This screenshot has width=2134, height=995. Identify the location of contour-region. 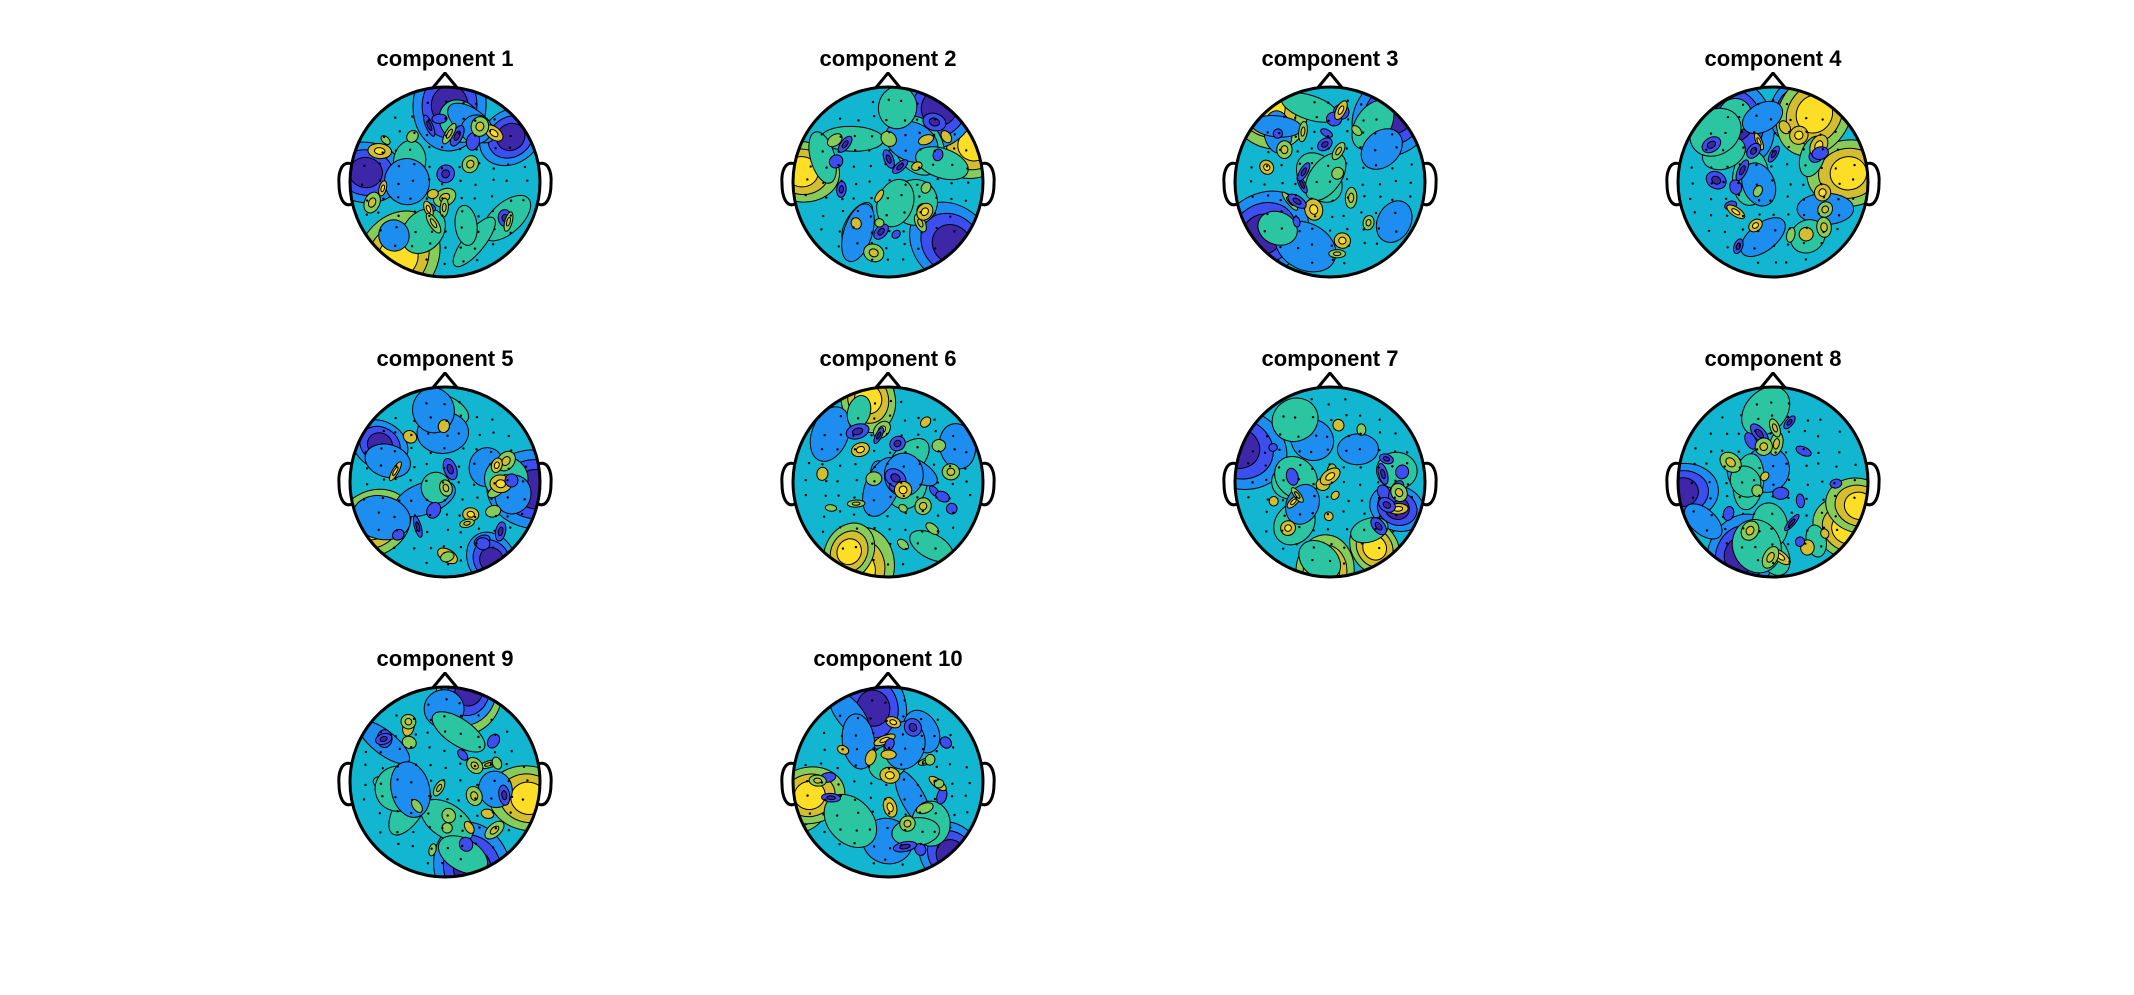
(1295, 420).